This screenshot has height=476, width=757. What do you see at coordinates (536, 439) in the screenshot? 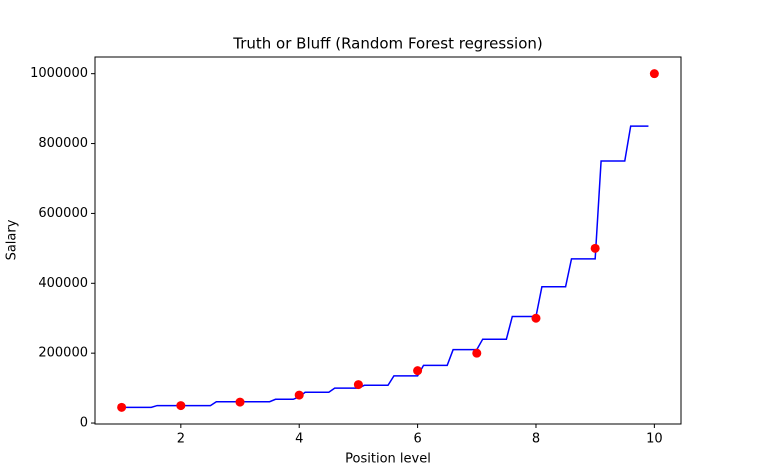
I see `x-tick-label: 8` at bounding box center [536, 439].